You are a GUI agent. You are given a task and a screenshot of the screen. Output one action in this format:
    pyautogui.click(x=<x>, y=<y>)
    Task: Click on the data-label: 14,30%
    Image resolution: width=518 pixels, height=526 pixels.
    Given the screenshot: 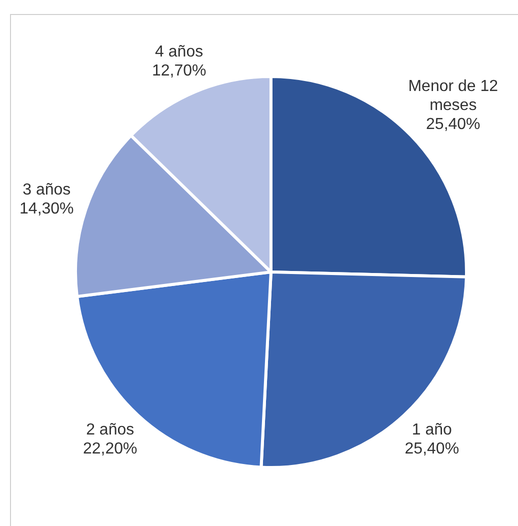 What is the action you would take?
    pyautogui.click(x=47, y=209)
    